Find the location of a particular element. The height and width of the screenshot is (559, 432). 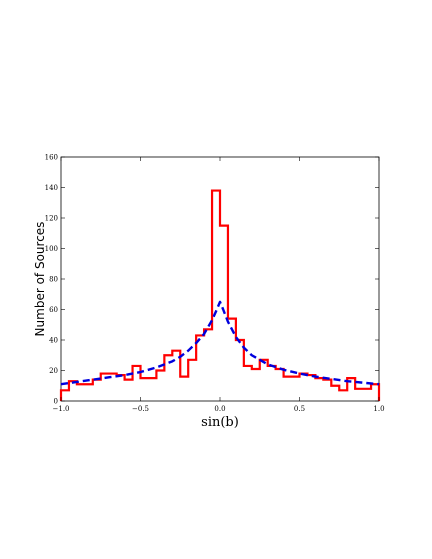

y-tick-label: 20 is located at coordinates (53, 371).